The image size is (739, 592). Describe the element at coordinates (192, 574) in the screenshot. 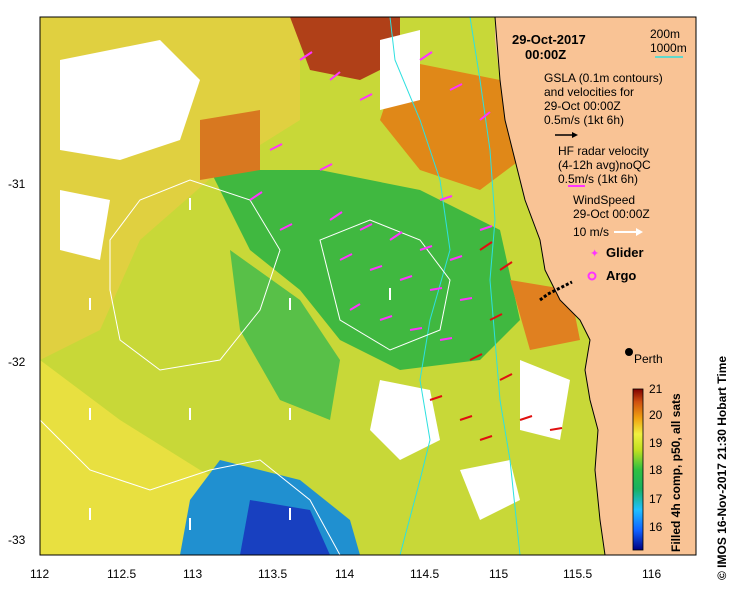

I see `x-tick-label: 113` at that location.